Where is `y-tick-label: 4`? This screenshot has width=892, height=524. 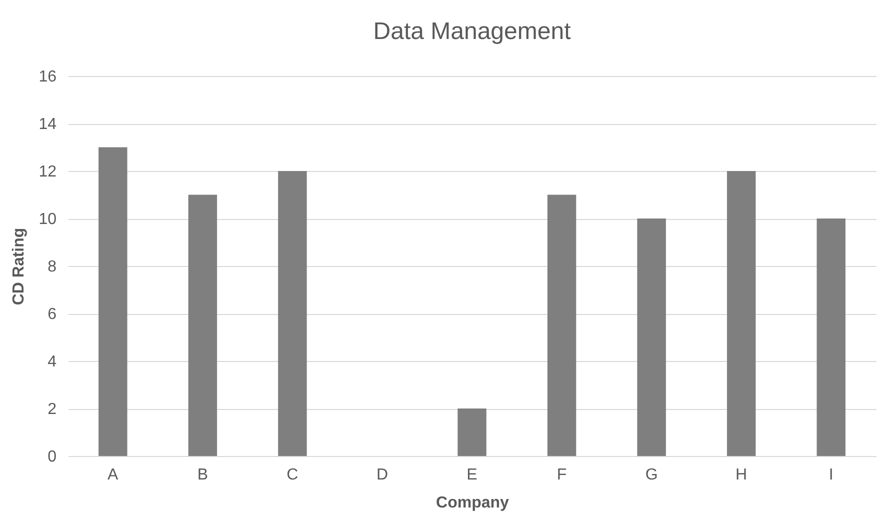
y-tick-label: 4 is located at coordinates (52, 362).